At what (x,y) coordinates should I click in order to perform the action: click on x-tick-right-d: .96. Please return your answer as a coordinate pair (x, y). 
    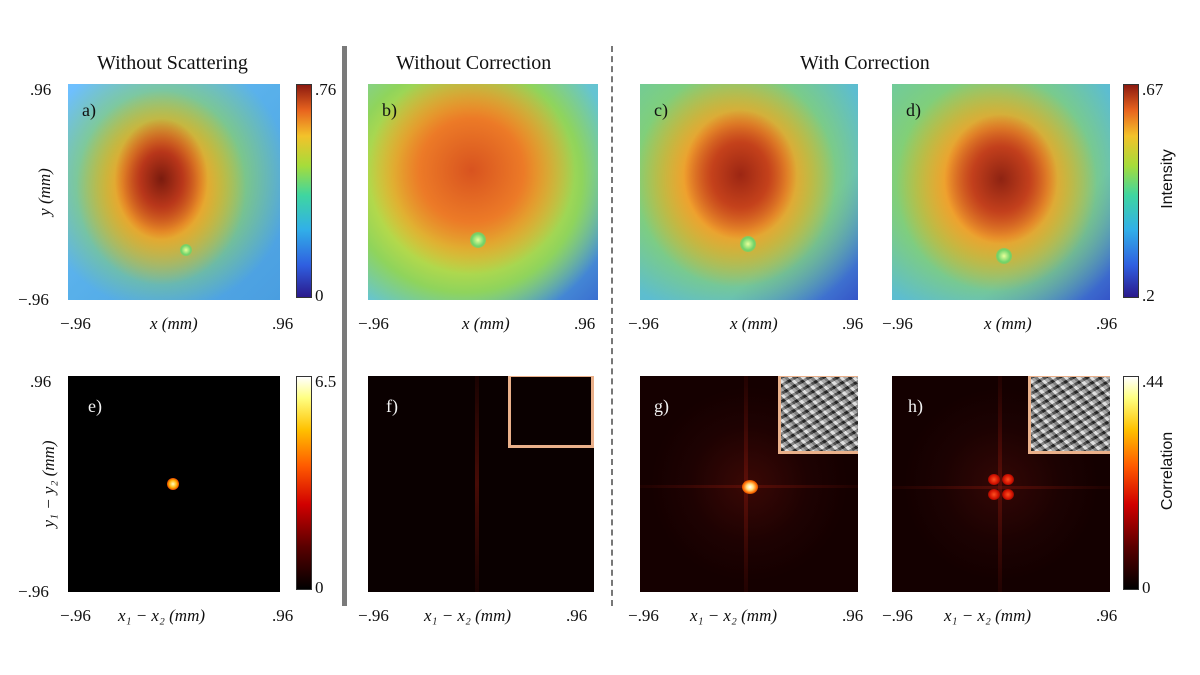
    Looking at the image, I should click on (1107, 323).